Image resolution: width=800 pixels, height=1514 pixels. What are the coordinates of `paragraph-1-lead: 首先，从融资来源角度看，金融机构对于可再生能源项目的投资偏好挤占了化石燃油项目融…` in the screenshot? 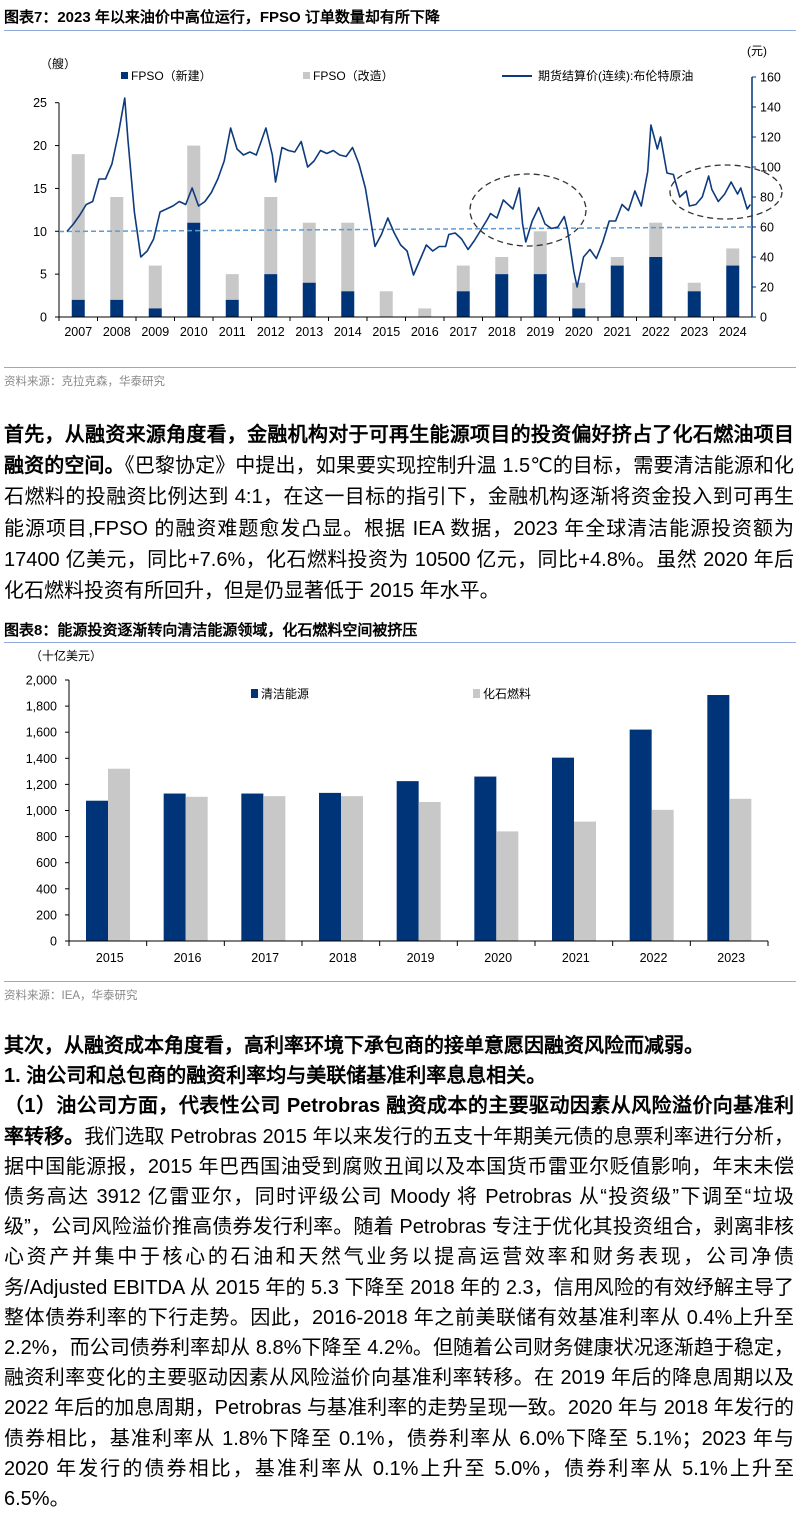 It's located at (399, 451).